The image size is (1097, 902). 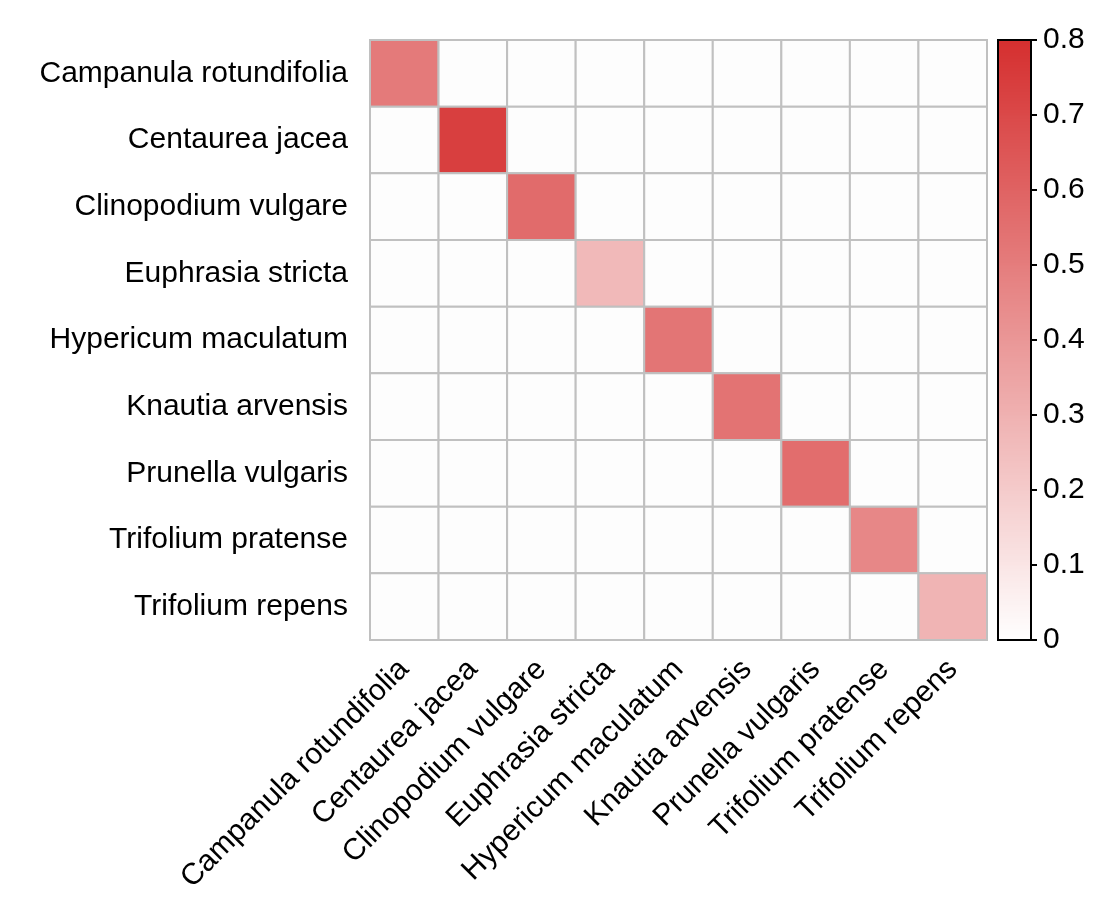 What do you see at coordinates (1064, 413) in the screenshot?
I see `color-bar-label: 0.3` at bounding box center [1064, 413].